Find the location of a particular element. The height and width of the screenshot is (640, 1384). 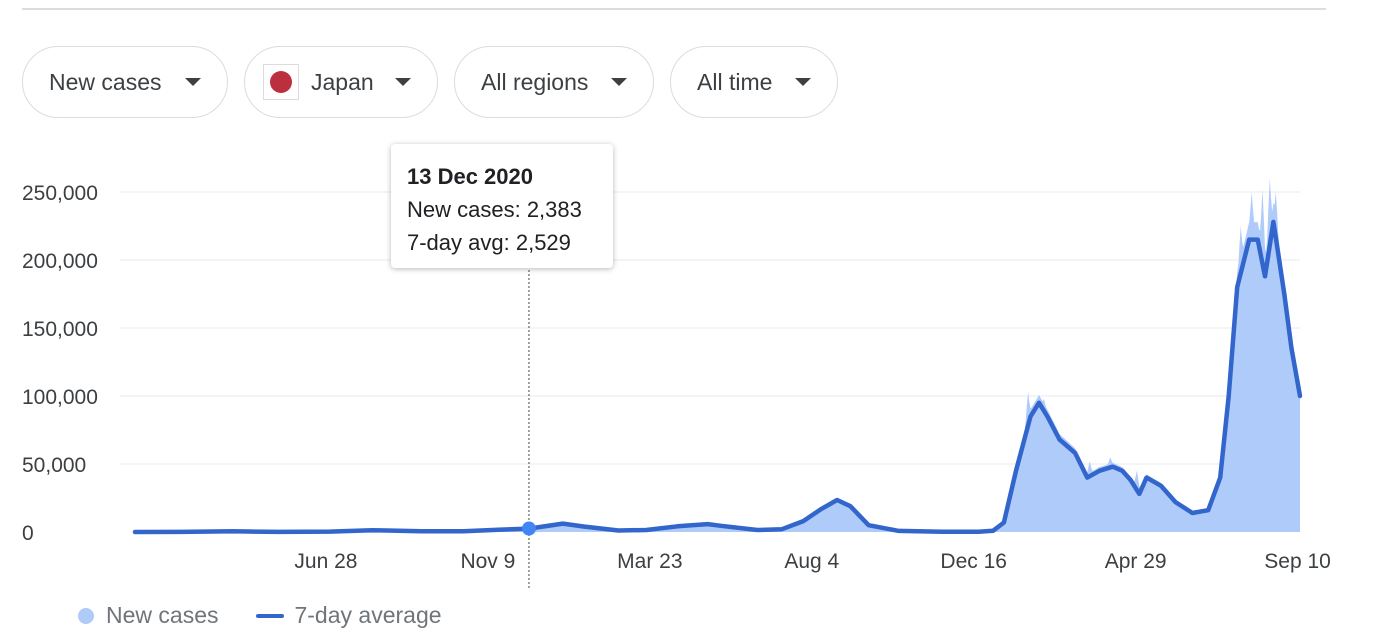

metric-dropdown: New cases is located at coordinates (125, 82).